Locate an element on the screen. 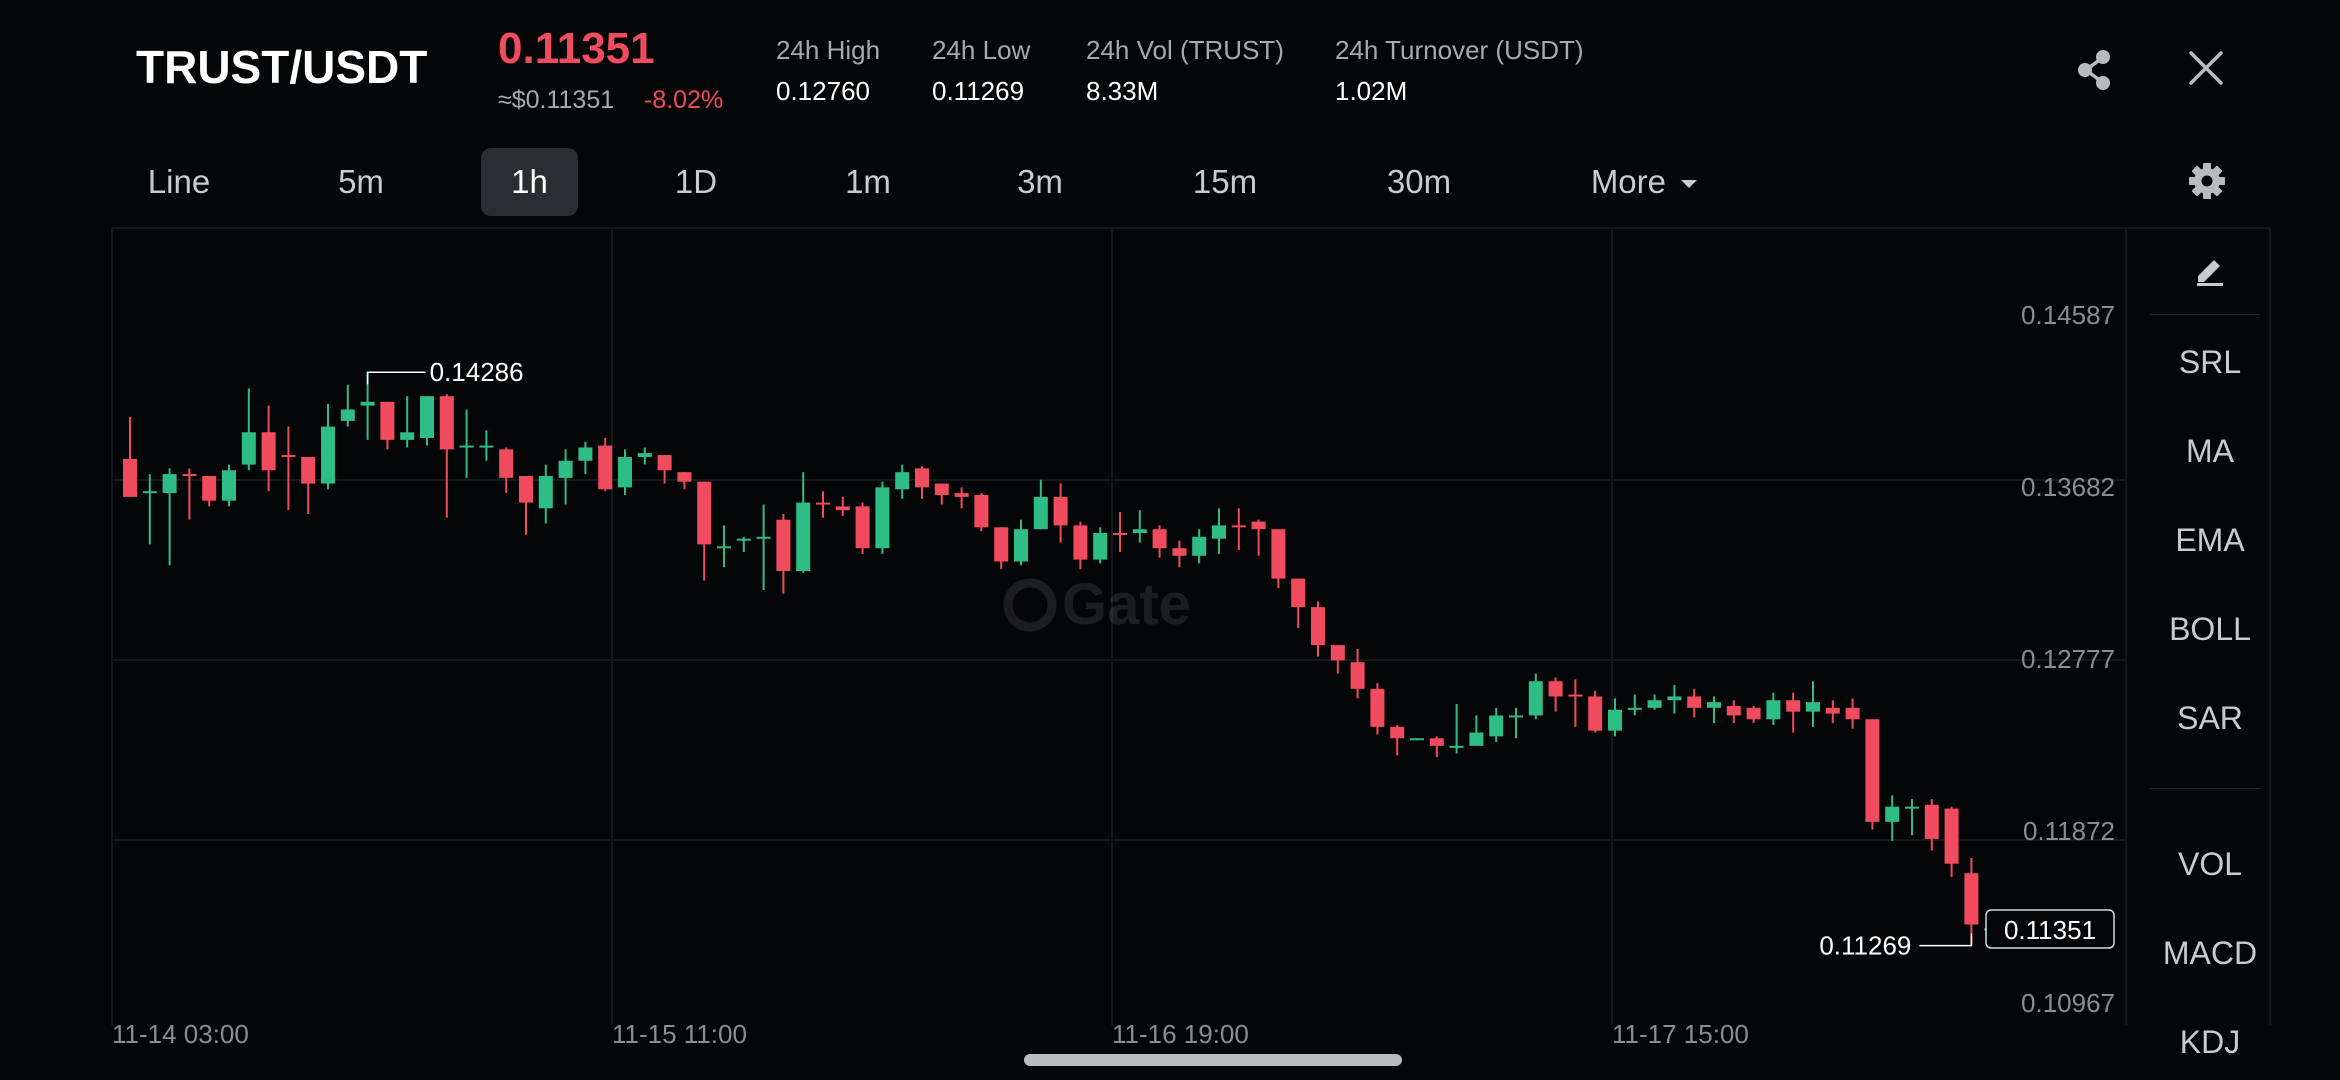 This screenshot has width=2340, height=1080. stat-24h-turnover: 24h Turnover (USDT) 1.02M is located at coordinates (1459, 71).